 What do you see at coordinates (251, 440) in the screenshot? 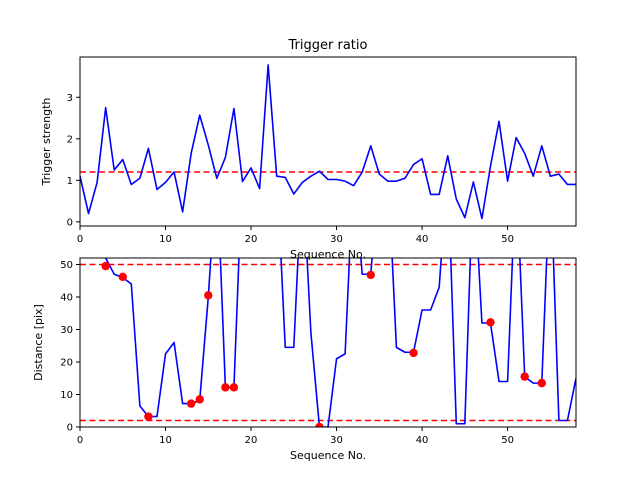
I see `bottom-xtick-label-2: 20` at bounding box center [251, 440].